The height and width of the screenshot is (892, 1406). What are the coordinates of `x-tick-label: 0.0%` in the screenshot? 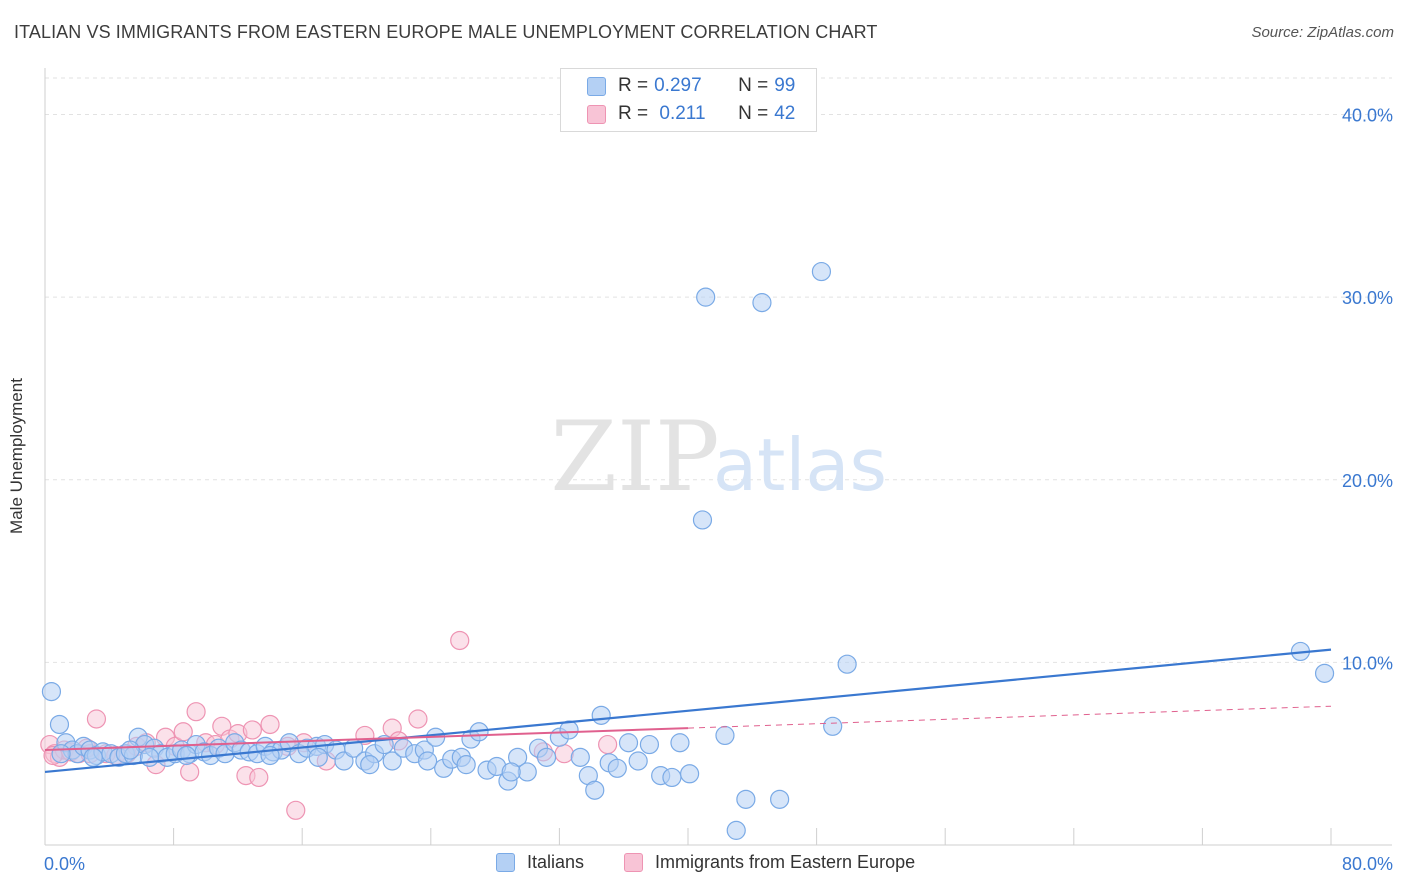 It's located at (64, 864).